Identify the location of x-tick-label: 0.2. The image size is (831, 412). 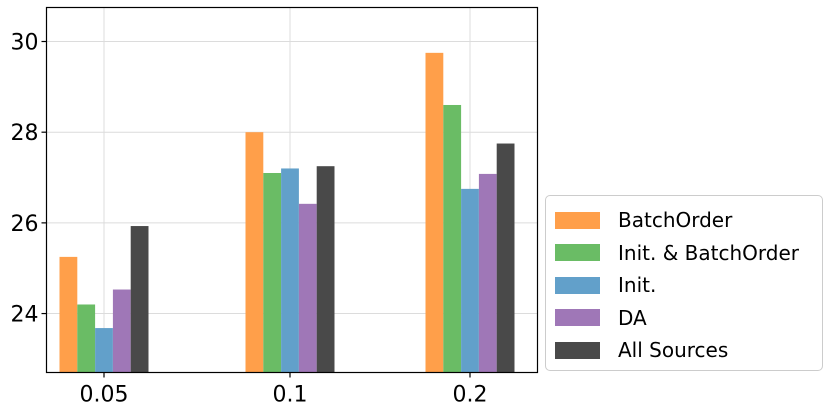
(470, 395).